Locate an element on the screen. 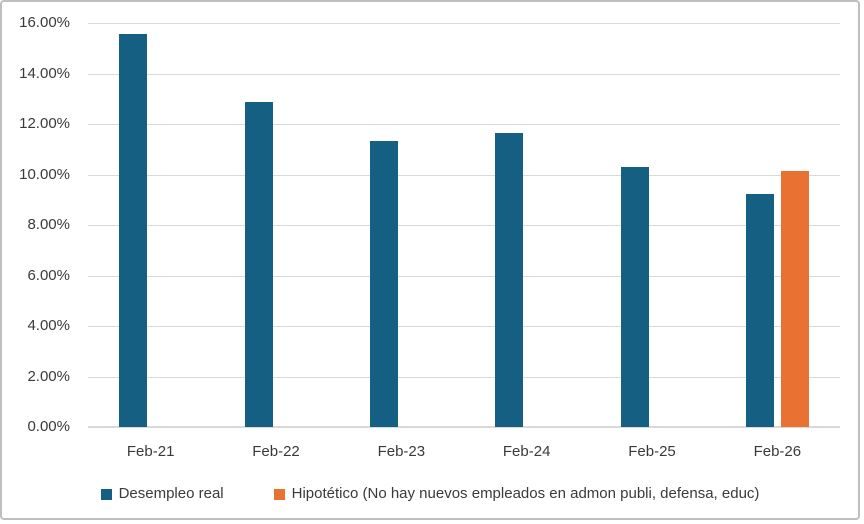 The width and height of the screenshot is (864, 524). legend-item-desempleo-real: Desempleo real is located at coordinates (162, 494).